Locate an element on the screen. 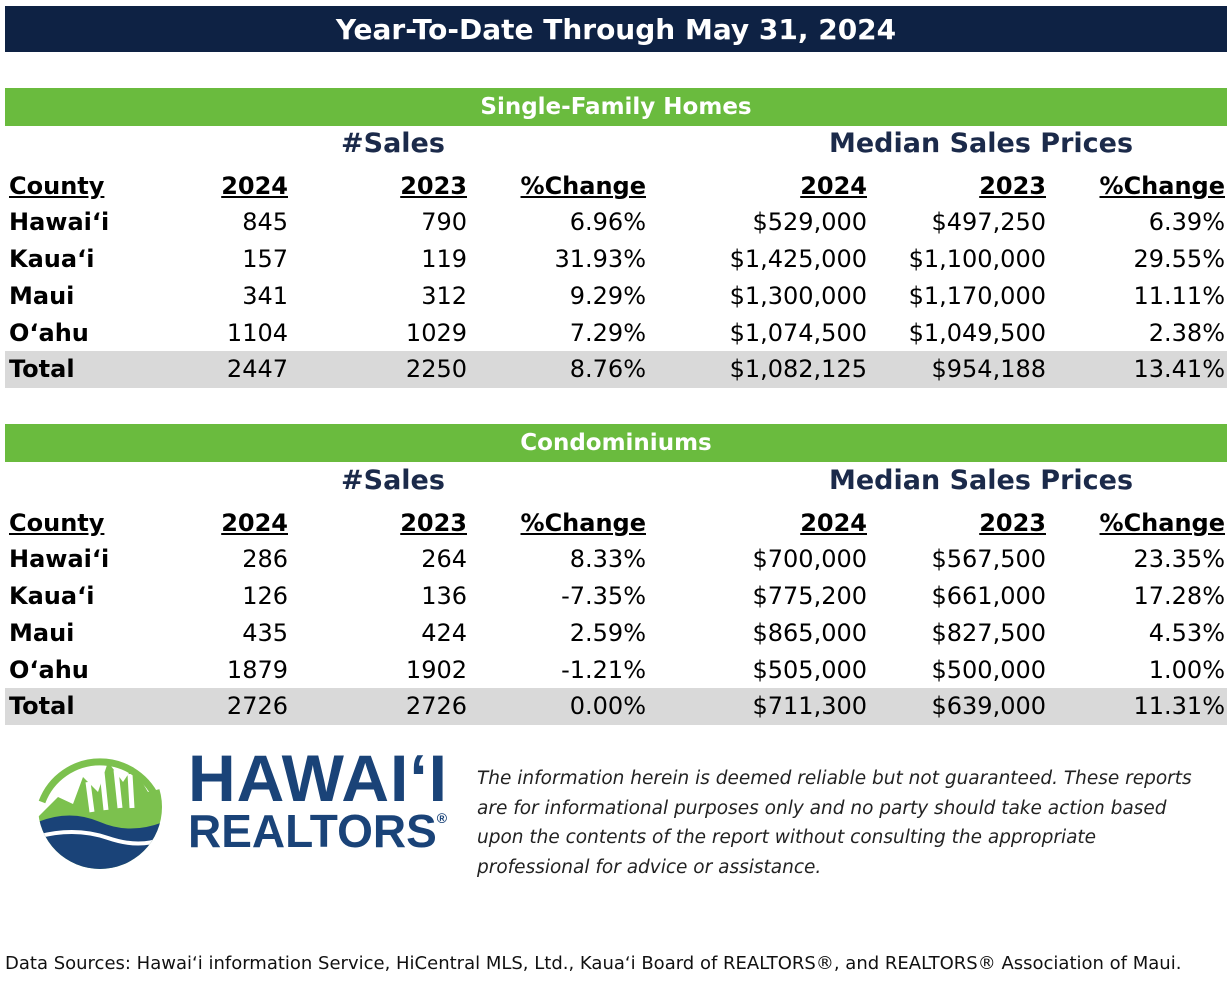  condominiums-section-header: Condominiums is located at coordinates (616, 443).